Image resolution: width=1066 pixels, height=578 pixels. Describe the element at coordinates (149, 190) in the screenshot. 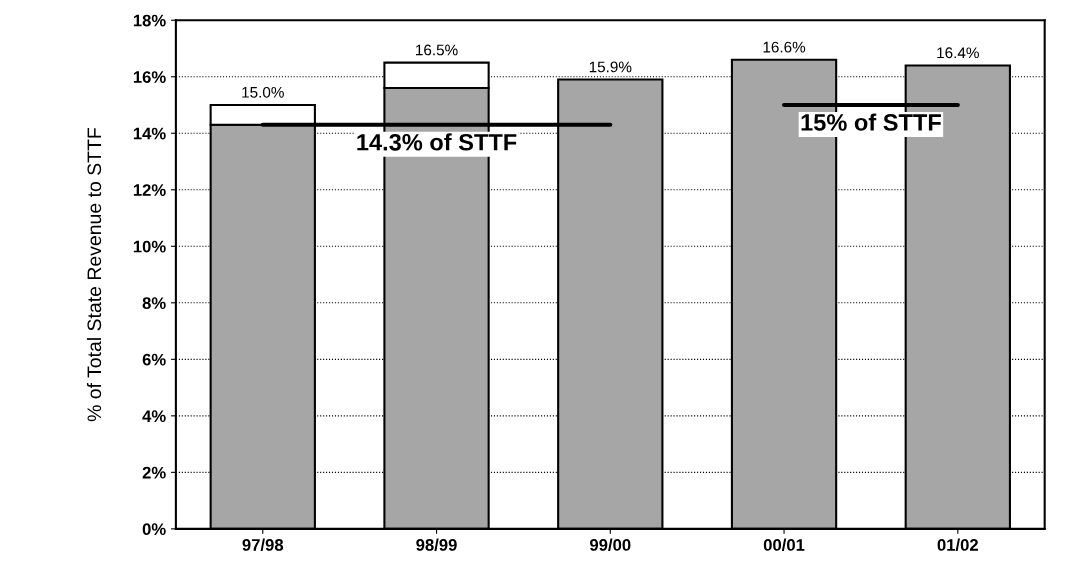

I see `y-tick-label: 12%` at that location.